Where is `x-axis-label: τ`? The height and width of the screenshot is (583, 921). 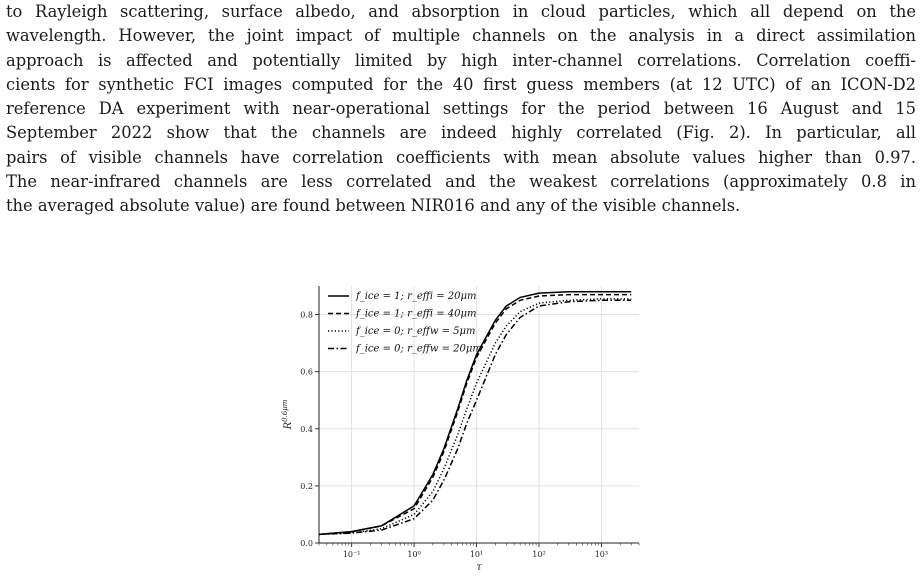
x-axis-label: τ is located at coordinates (479, 567).